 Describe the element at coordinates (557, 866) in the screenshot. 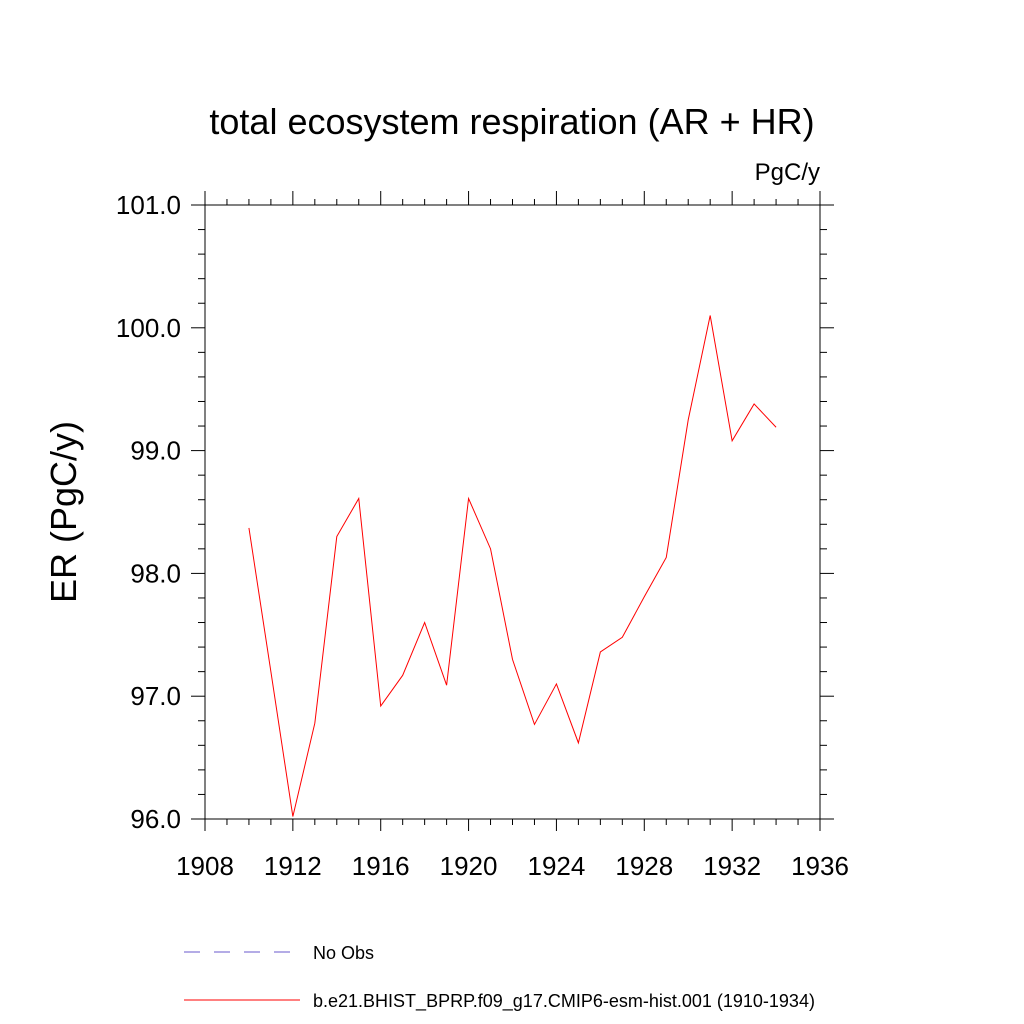

I see `x-tick-label: 1924` at that location.